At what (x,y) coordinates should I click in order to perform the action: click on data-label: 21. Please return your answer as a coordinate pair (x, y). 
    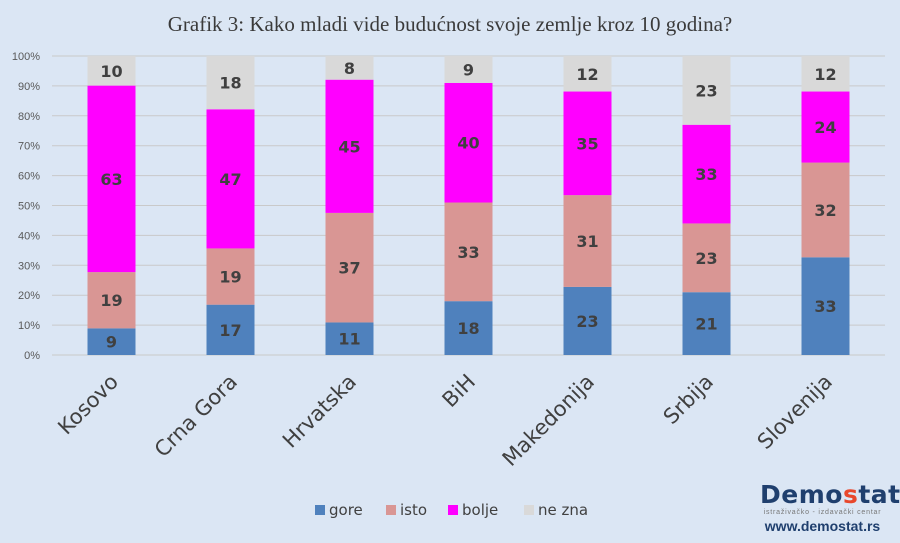
    Looking at the image, I should click on (706, 324).